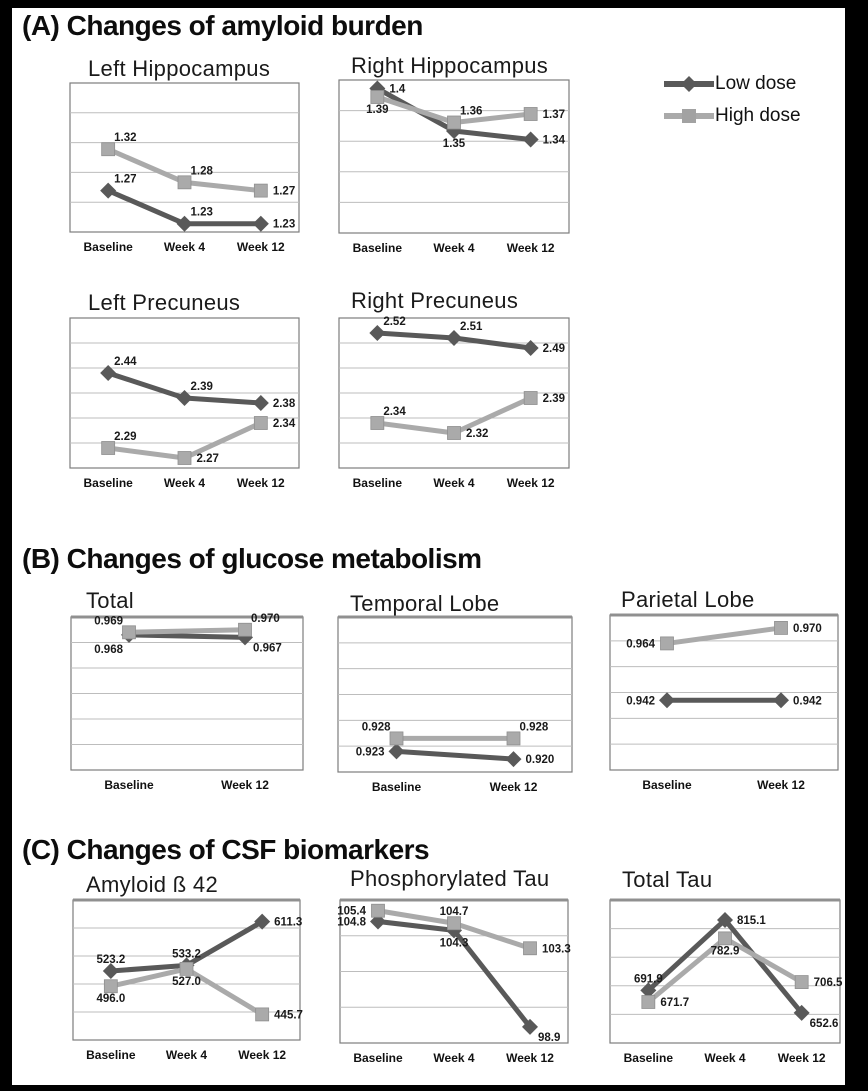 The image size is (868, 1091). I want to click on legend-label-high-dose: High dose, so click(758, 115).